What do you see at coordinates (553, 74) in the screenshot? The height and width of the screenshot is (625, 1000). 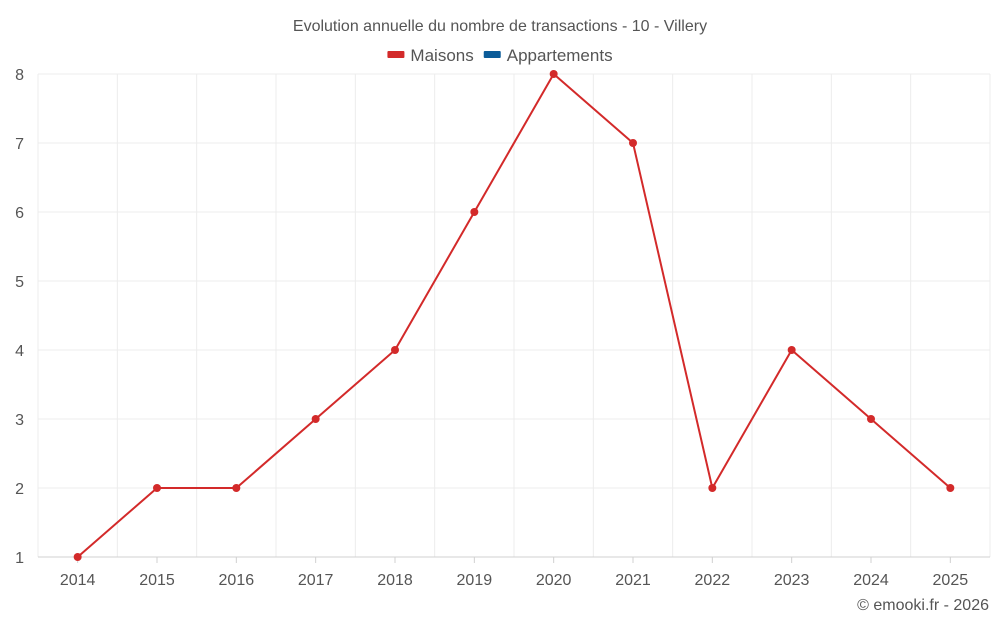 I see `data-point-2020` at bounding box center [553, 74].